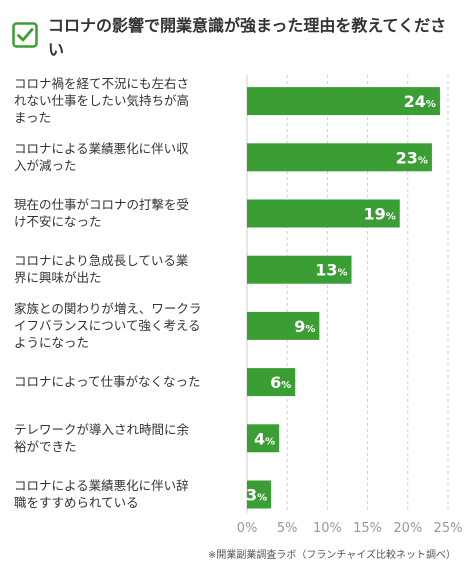  I want to click on x-tick-label: 20%, so click(407, 528).